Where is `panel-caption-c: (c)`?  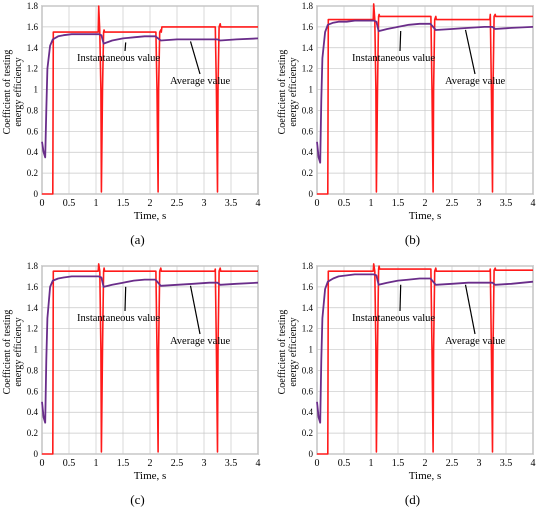
panel-caption-c: (c) is located at coordinates (137, 499).